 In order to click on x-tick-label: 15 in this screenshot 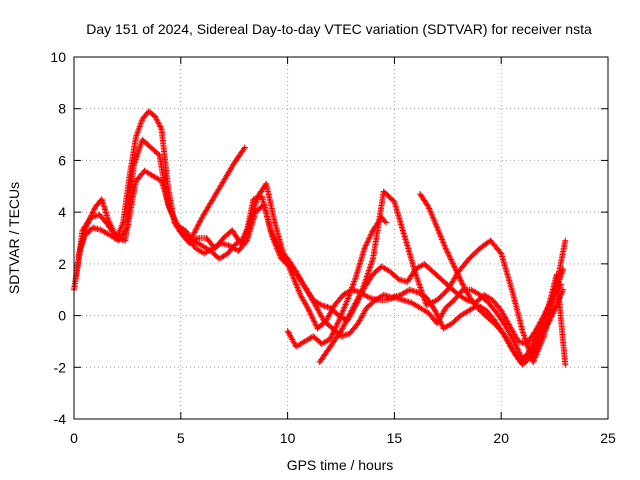, I will do `click(395, 438)`.